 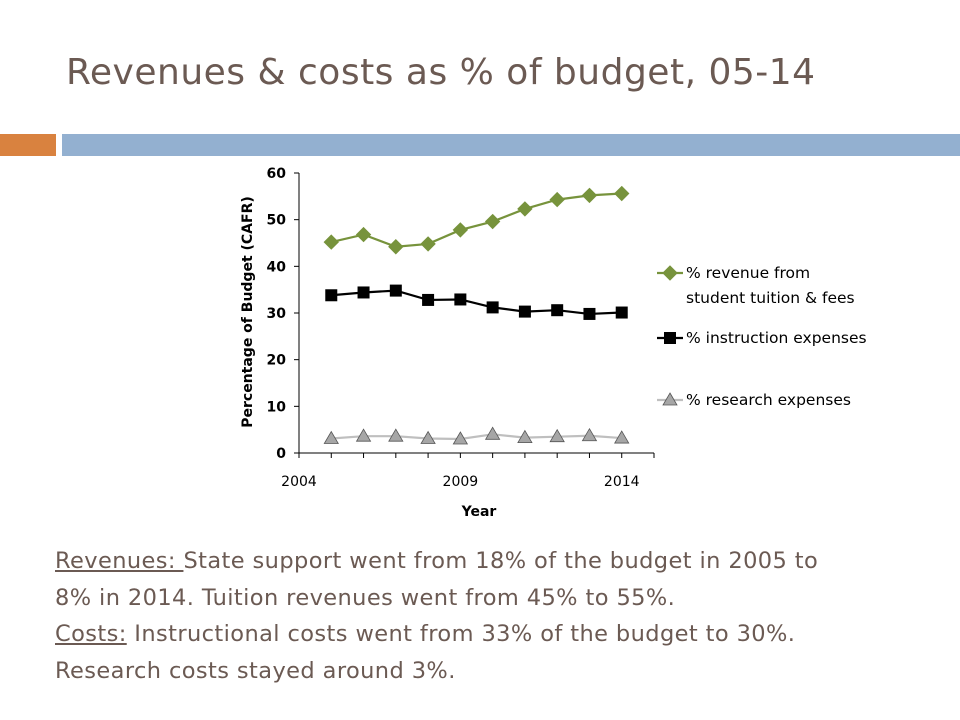 I want to click on y-axis-title: Percentage of Budget (CAFR), so click(x=248, y=312).